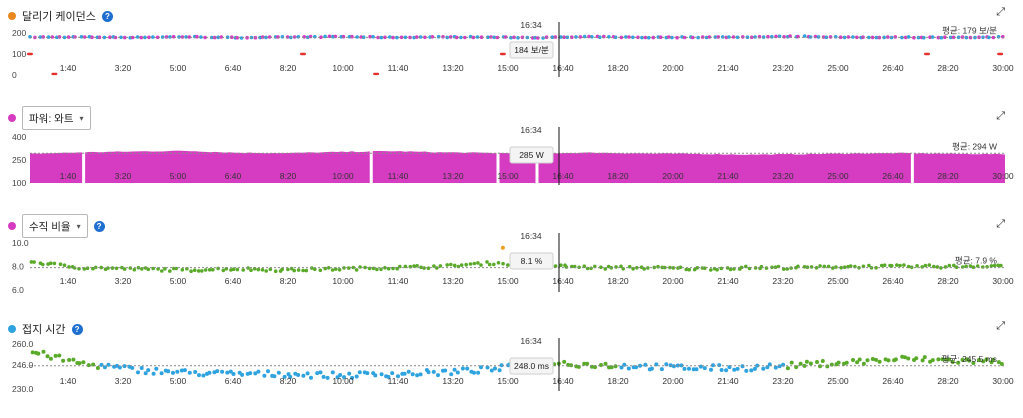 The width and height of the screenshot is (1023, 418). I want to click on average-label: 평균: 179 보/분, so click(969, 30).